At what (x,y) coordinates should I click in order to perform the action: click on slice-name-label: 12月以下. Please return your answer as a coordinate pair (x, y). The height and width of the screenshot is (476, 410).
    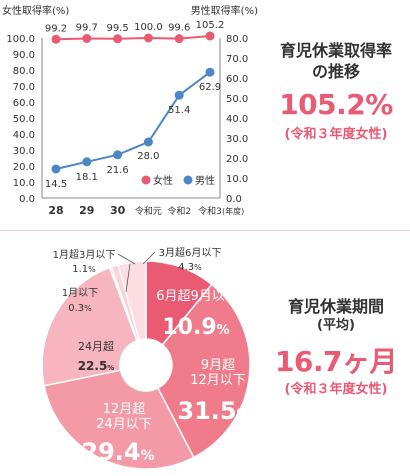
    Looking at the image, I should click on (218, 380).